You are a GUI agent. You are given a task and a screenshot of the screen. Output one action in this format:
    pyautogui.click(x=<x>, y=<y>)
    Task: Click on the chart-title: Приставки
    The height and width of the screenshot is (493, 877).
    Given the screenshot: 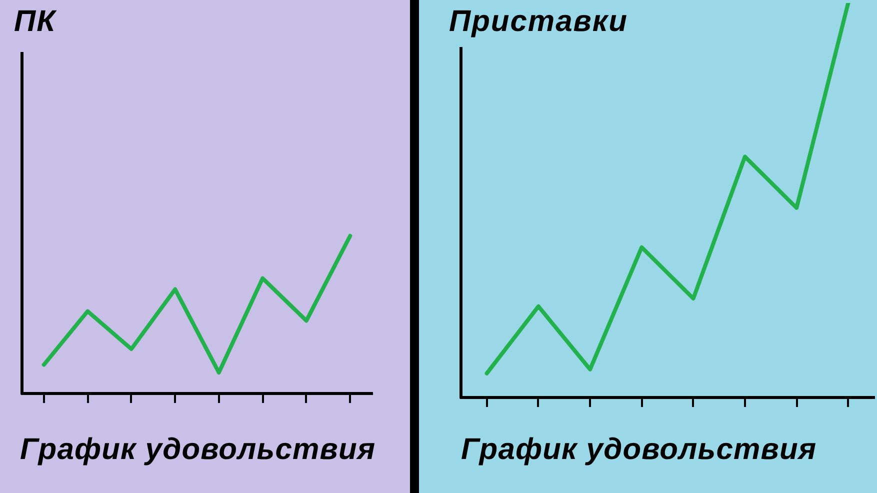 What is the action you would take?
    pyautogui.click(x=538, y=22)
    